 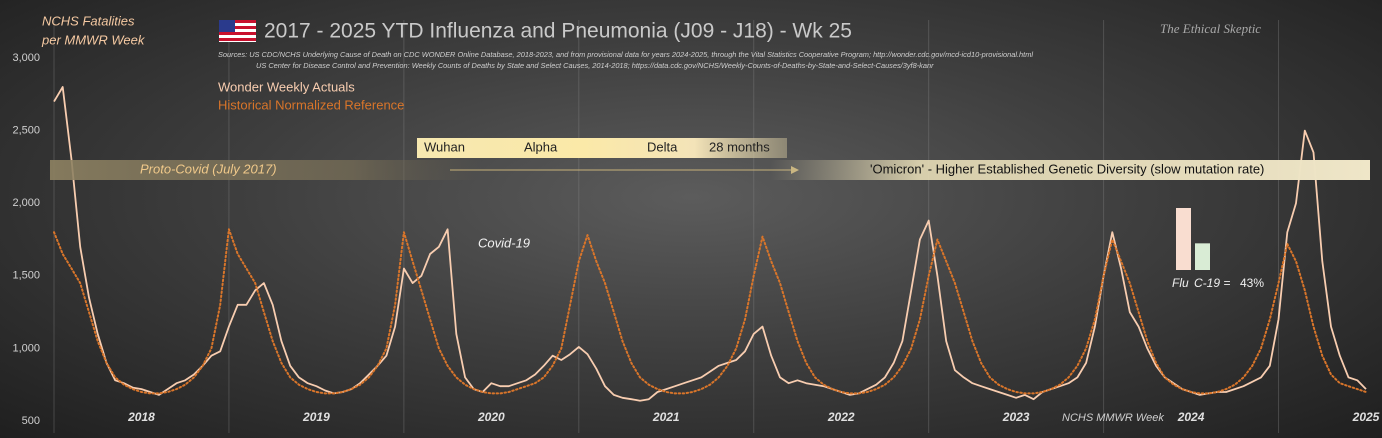 I want to click on x-axis-title: NCHS MMWR Week, so click(x=1113, y=418).